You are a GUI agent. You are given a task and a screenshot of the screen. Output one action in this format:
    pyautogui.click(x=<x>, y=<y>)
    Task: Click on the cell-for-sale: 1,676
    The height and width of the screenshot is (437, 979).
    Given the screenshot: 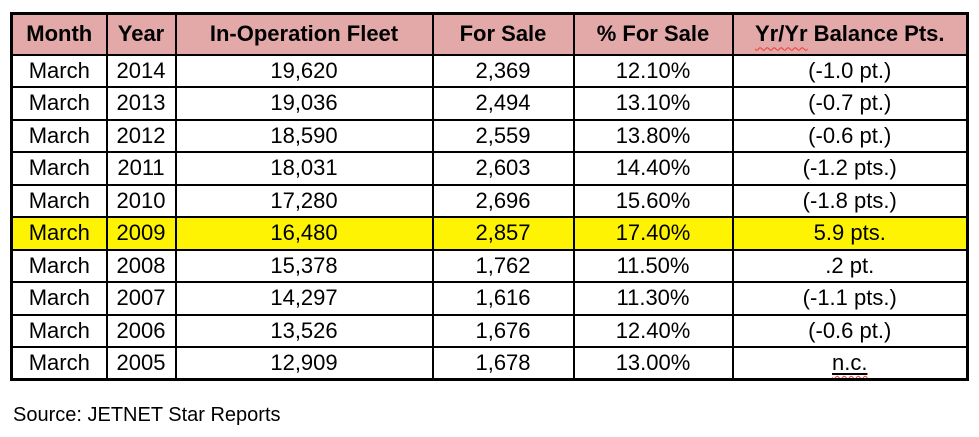 What is the action you would take?
    pyautogui.click(x=503, y=330)
    